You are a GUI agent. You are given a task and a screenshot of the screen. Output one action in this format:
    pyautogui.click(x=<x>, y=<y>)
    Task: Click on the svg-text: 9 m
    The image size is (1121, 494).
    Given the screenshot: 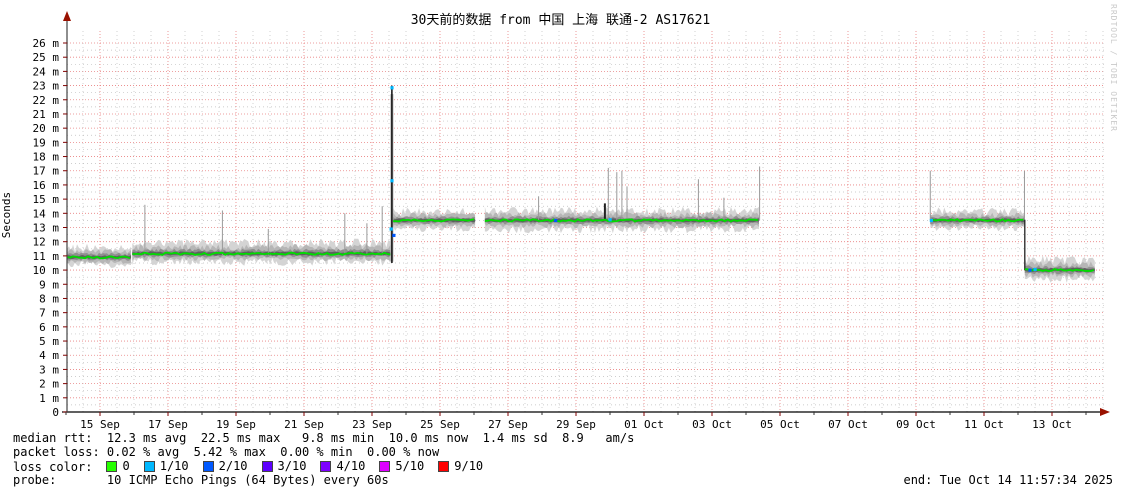 What is the action you would take?
    pyautogui.click(x=49, y=284)
    